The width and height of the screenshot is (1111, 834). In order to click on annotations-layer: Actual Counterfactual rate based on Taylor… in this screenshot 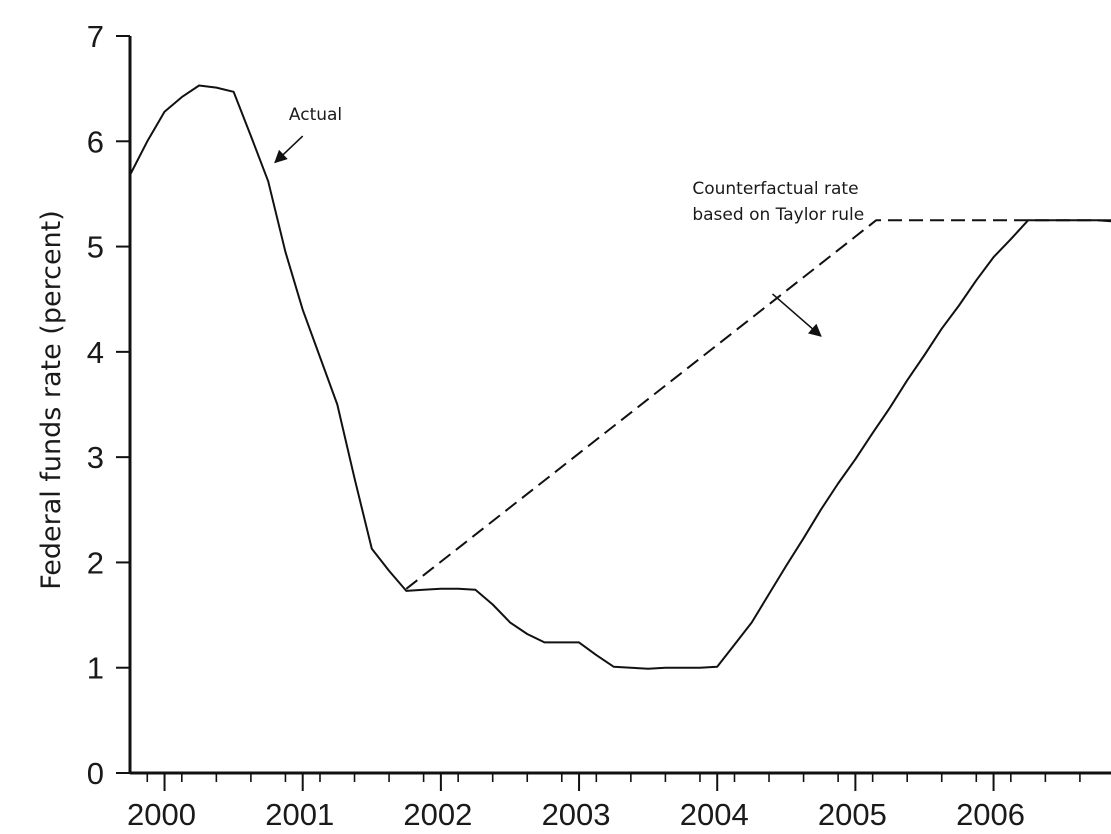, I will do `click(569, 221)`.